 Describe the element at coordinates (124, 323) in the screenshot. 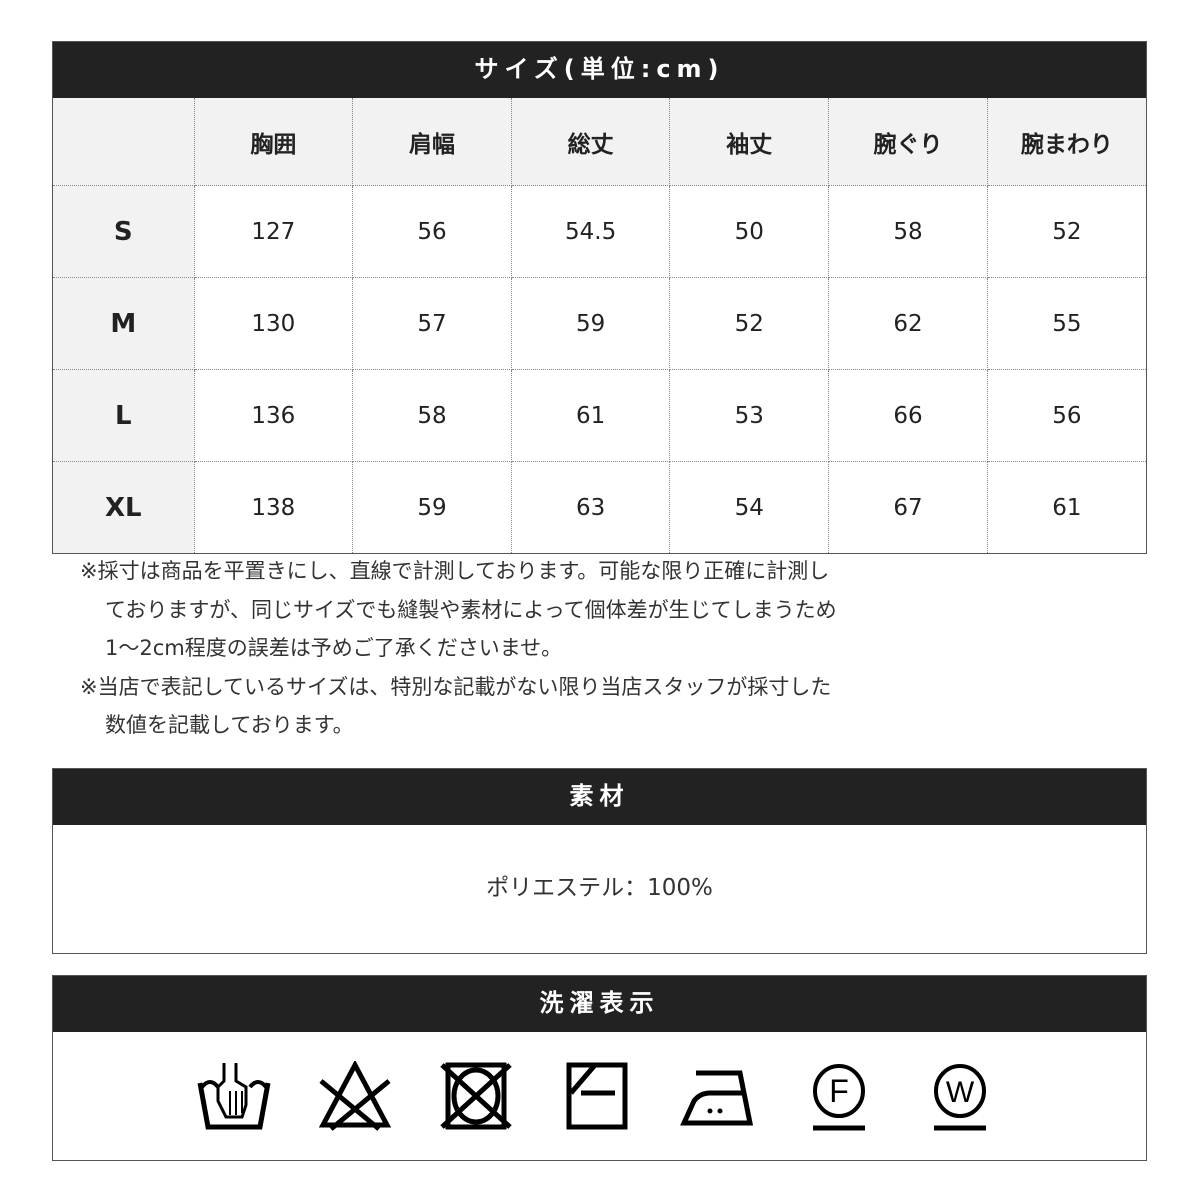

I see `size-label: M` at that location.